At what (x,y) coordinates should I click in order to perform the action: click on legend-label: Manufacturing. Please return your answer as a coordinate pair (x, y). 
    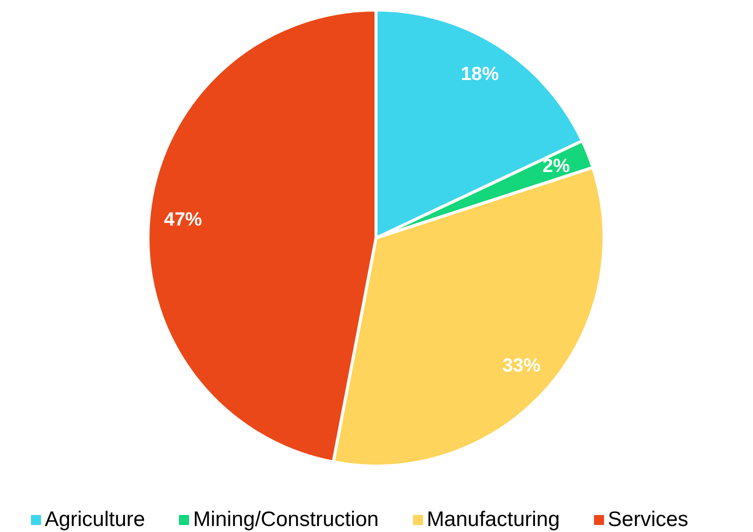
    Looking at the image, I should click on (493, 519).